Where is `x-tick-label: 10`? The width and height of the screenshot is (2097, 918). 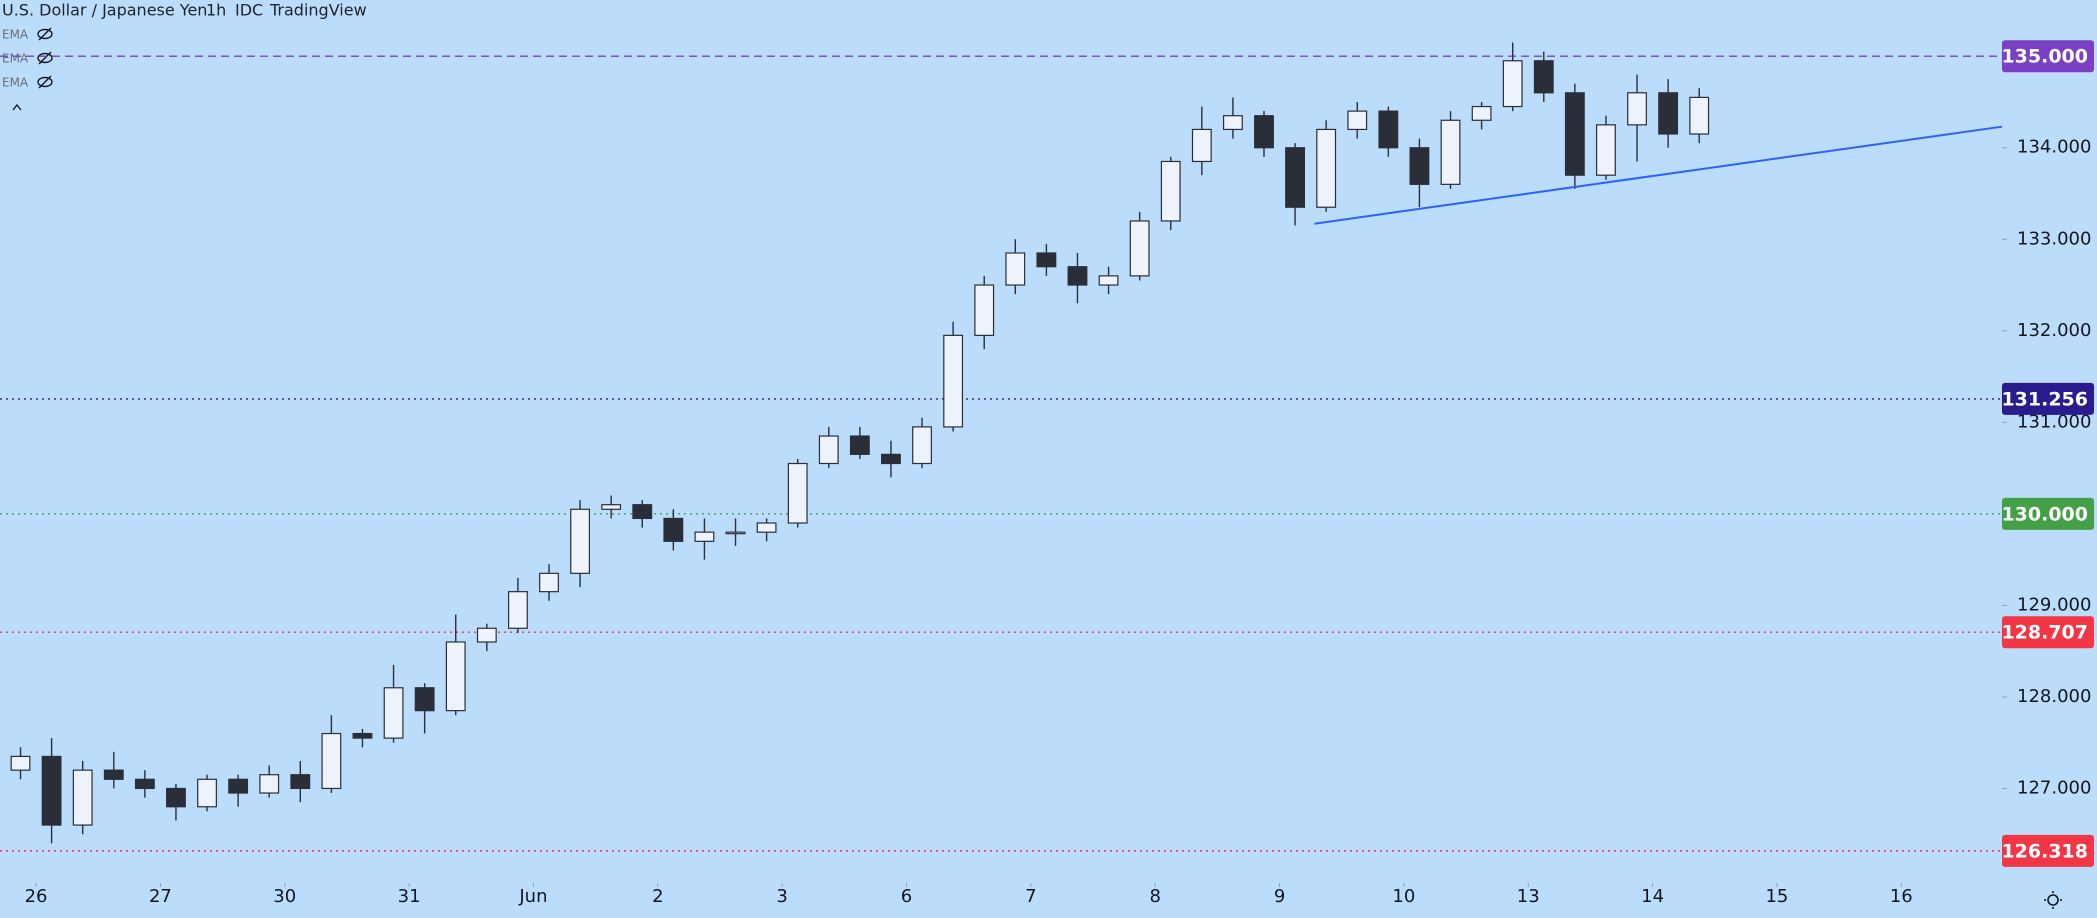 x-tick-label: 10 is located at coordinates (1403, 896).